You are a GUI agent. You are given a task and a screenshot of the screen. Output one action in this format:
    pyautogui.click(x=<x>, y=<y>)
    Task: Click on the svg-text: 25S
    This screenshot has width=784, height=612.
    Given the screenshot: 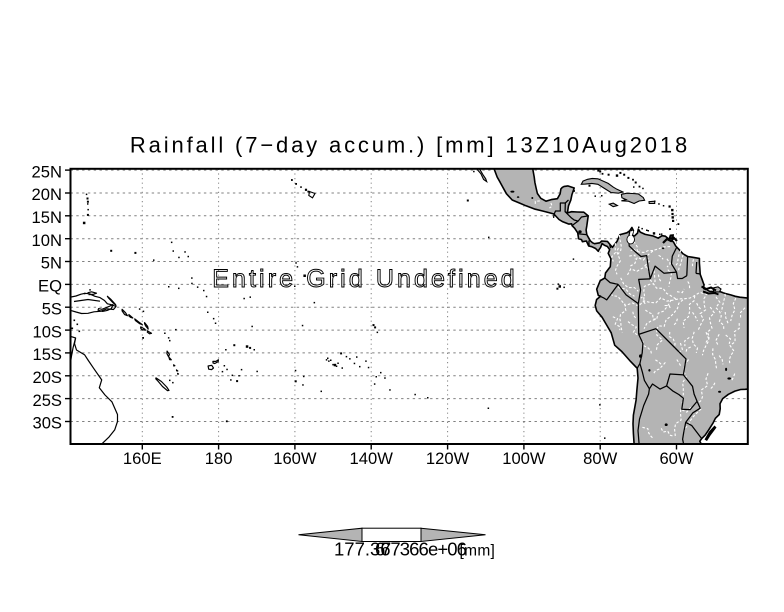 What is the action you would take?
    pyautogui.click(x=47, y=400)
    